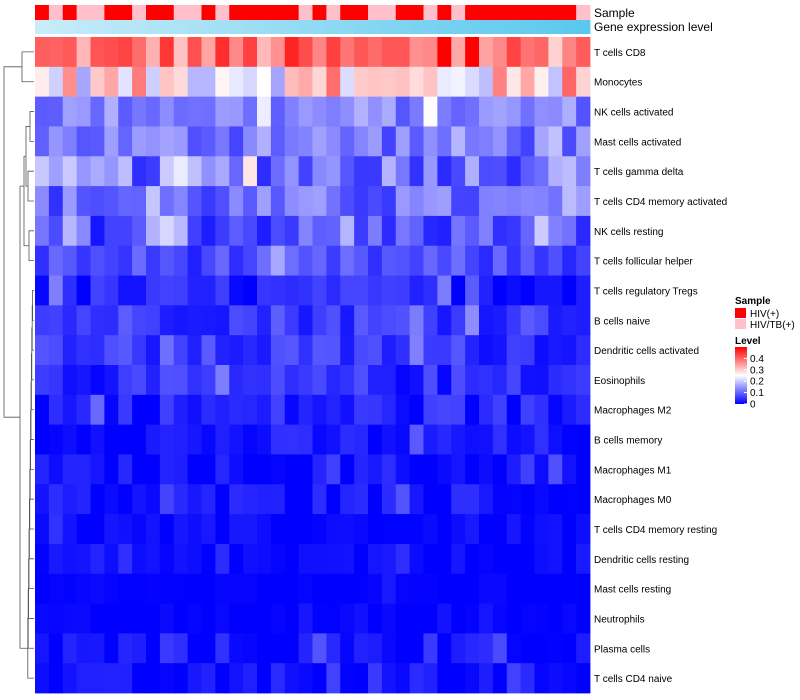  What do you see at coordinates (757, 382) in the screenshot?
I see `legend-level-tick-label: 0.2` at bounding box center [757, 382].